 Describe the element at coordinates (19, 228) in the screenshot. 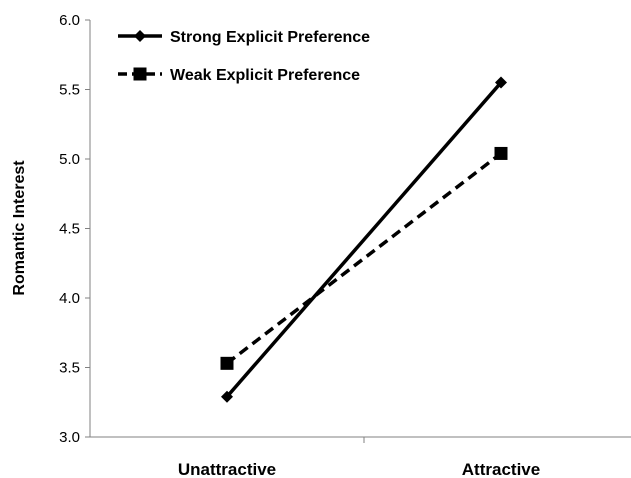

I see `y-axis-title: Romantic Interest` at that location.